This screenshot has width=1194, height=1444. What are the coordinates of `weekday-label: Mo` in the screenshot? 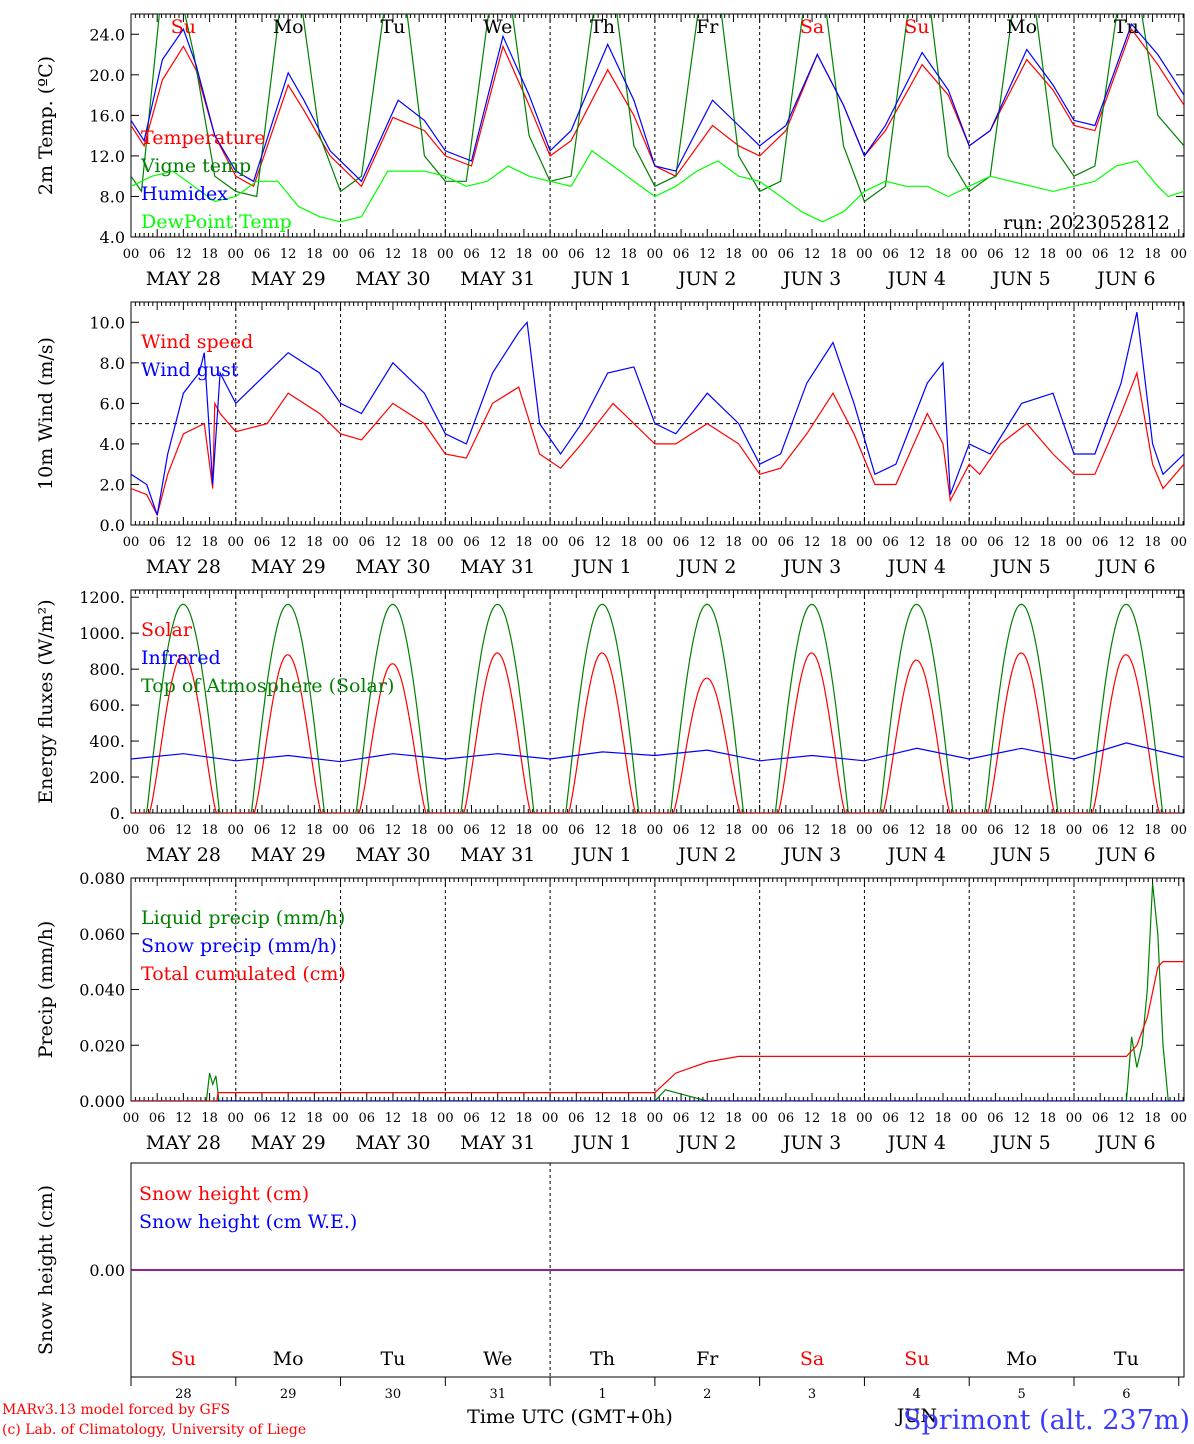 It's located at (288, 27).